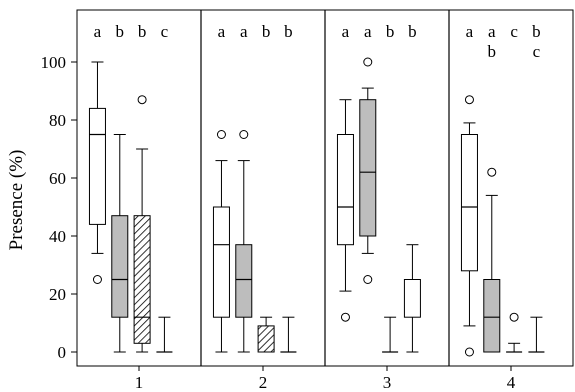 The height and width of the screenshot is (392, 575). What do you see at coordinates (57, 294) in the screenshot?
I see `y-tick-label: 20` at bounding box center [57, 294].